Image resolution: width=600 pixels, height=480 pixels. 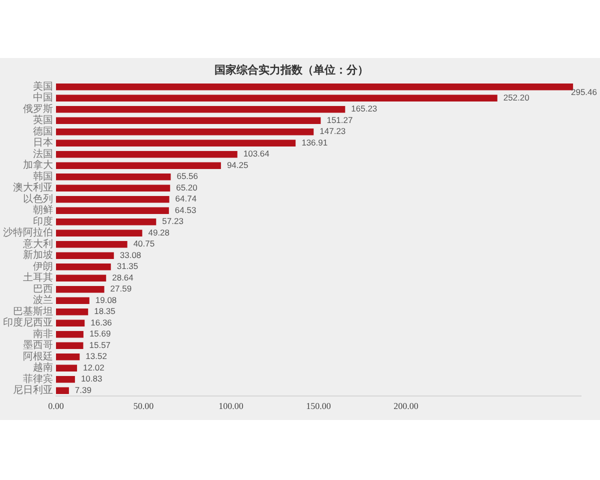 I want to click on y-tick-label: 尼日利亚, so click(x=33, y=390).